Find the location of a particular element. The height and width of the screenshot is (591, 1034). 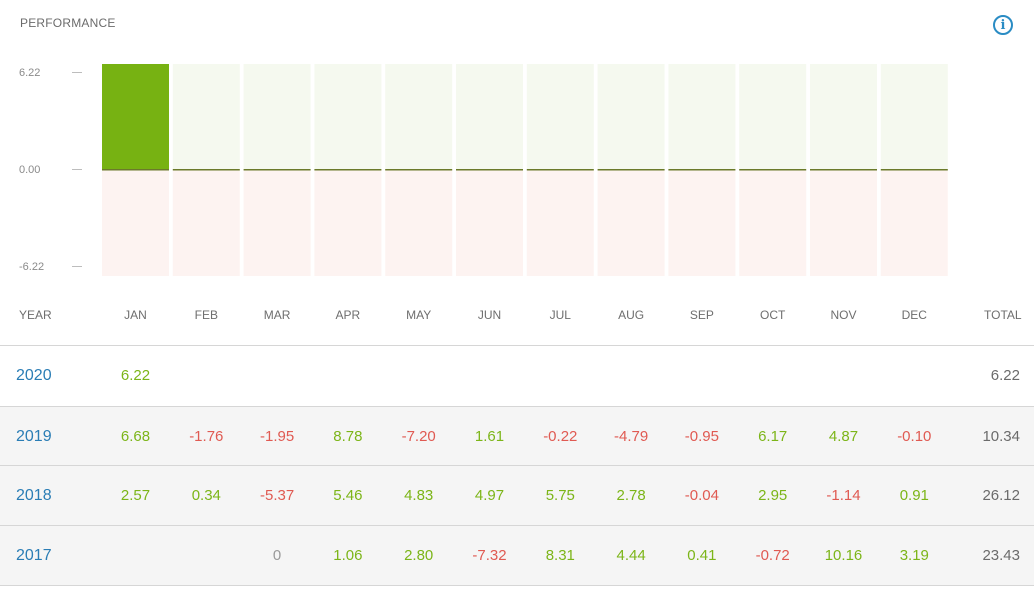

month-value-cell: -5.37 is located at coordinates (277, 495).